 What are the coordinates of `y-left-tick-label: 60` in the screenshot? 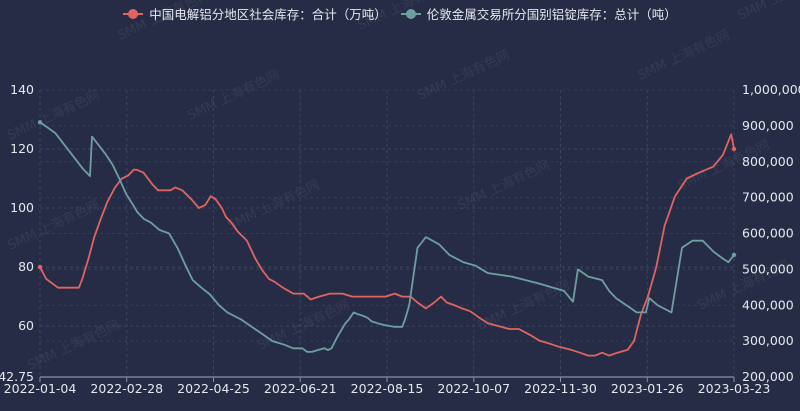 It's located at (26, 325).